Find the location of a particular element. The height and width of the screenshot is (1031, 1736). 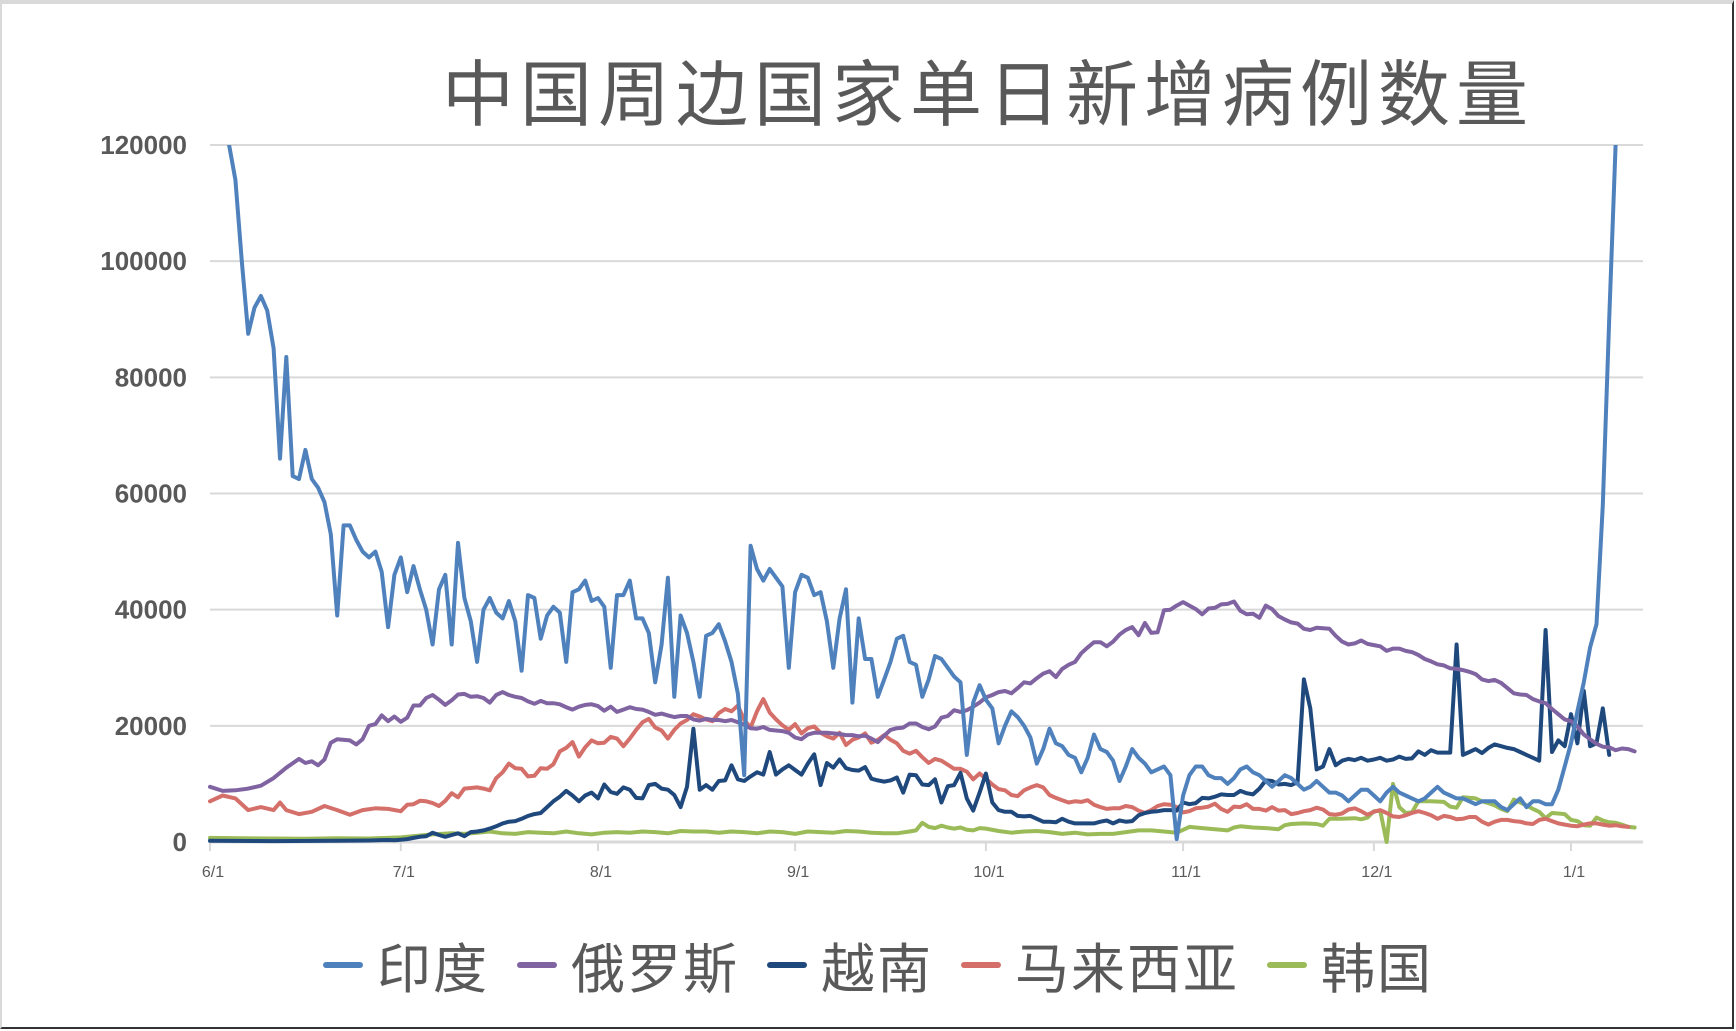

legend-swatch-india is located at coordinates (343, 964).